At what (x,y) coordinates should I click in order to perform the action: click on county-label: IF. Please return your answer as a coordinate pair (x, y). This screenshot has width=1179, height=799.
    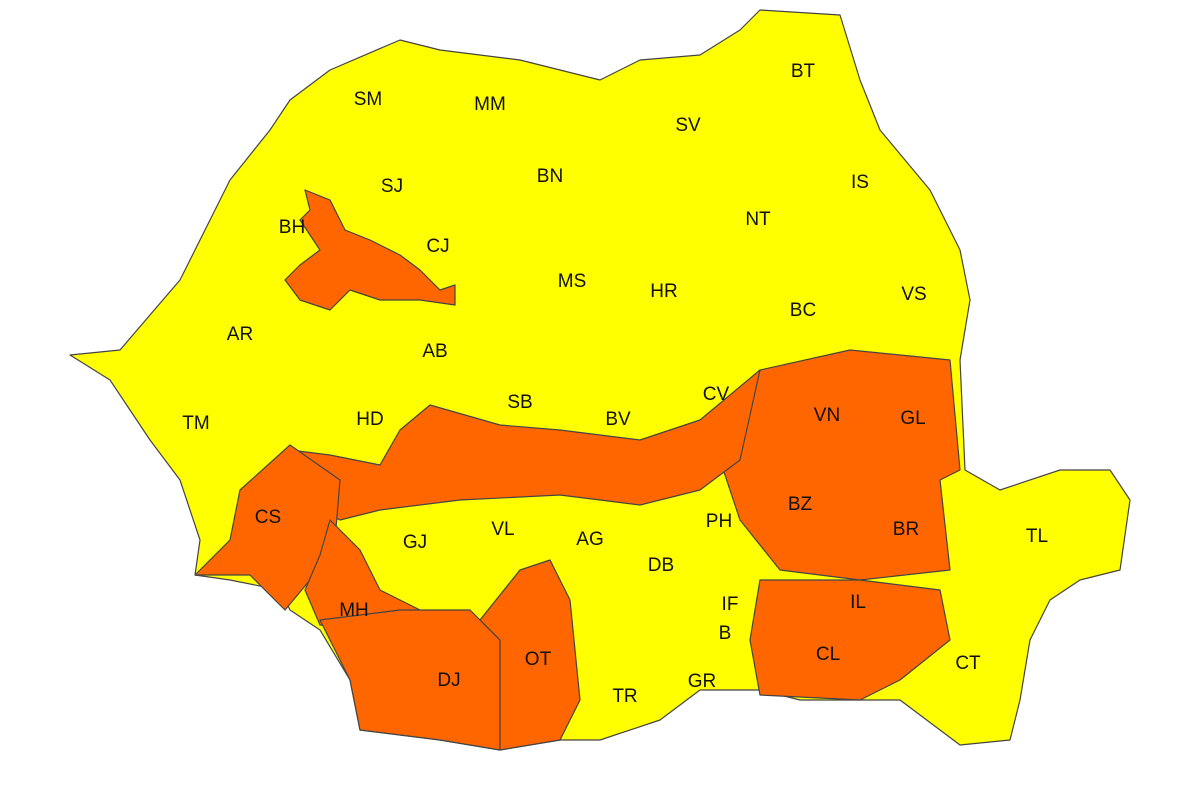
    Looking at the image, I should click on (730, 604).